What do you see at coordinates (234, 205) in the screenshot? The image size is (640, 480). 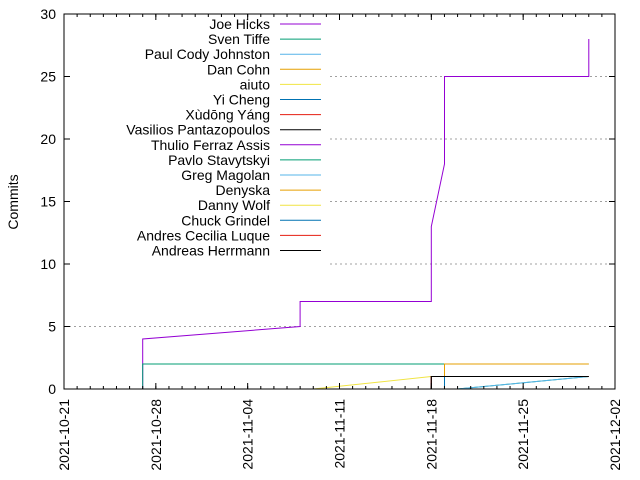 I see `legend-label: Danny Wolf` at bounding box center [234, 205].